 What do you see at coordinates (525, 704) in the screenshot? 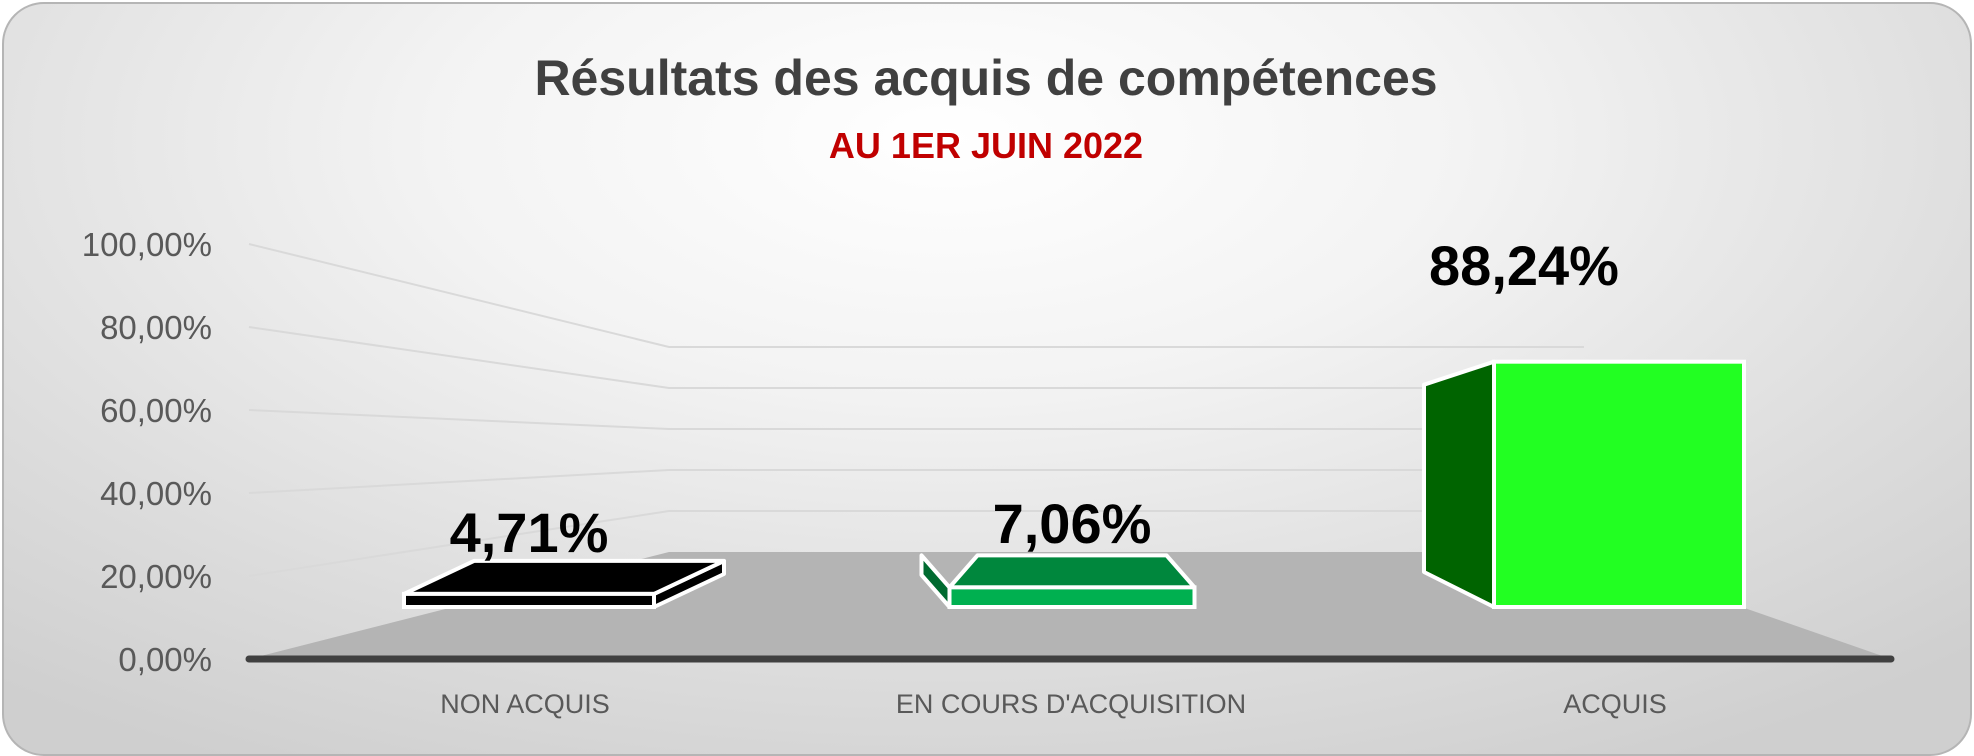
I see `x-tick-label: NON ACQUIS` at bounding box center [525, 704].